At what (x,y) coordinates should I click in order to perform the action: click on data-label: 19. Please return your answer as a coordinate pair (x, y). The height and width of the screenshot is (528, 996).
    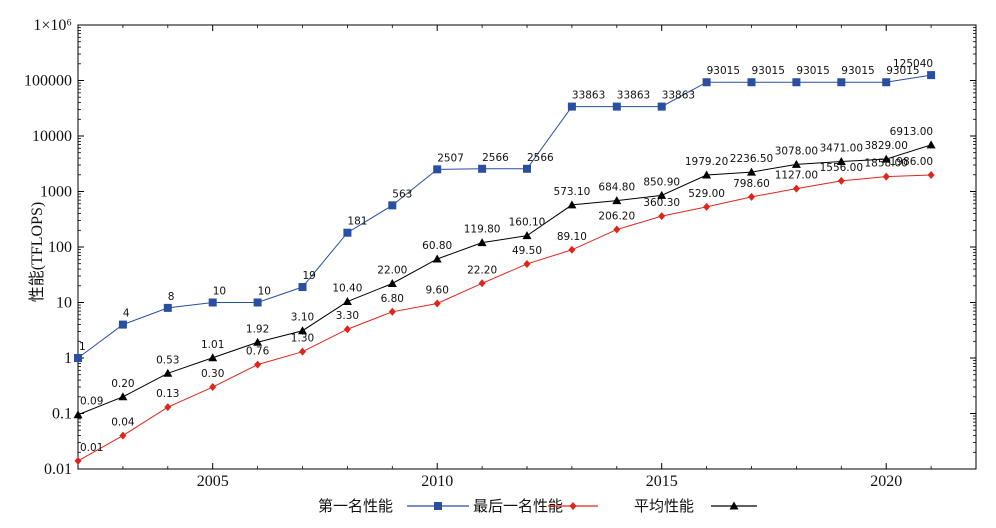
    Looking at the image, I should click on (309, 276).